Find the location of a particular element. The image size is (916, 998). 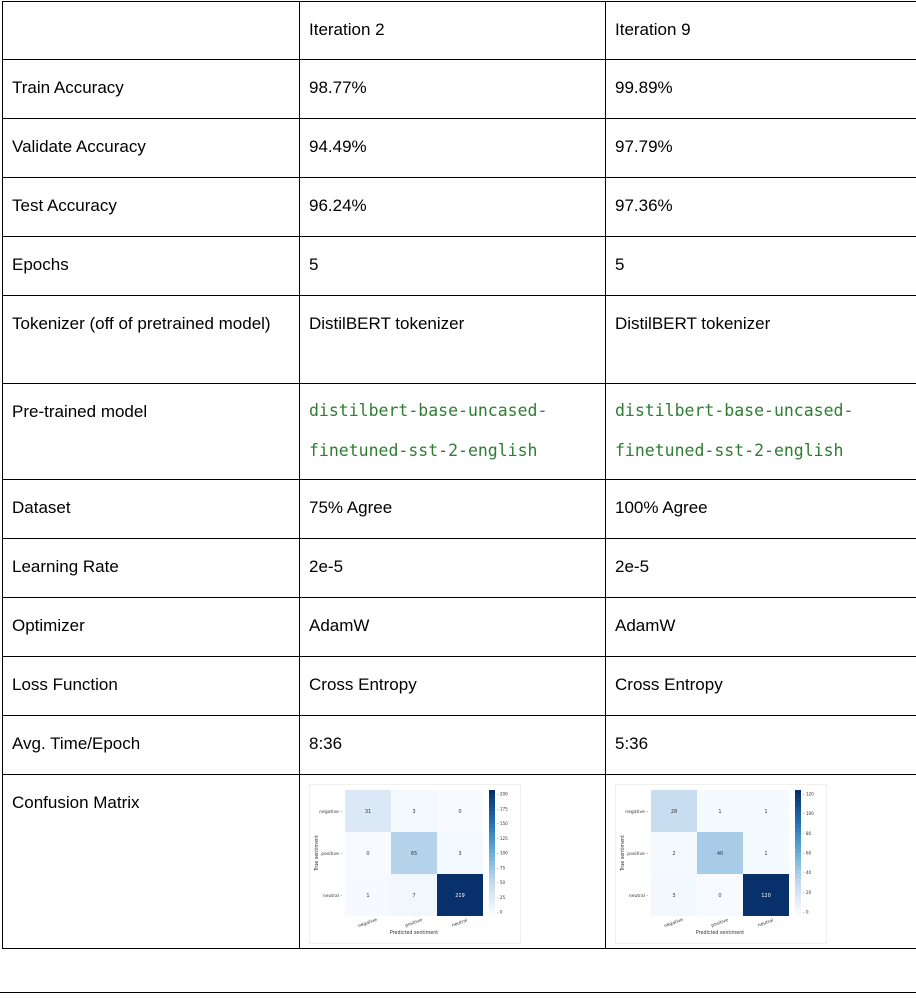

matrix-cell-value: 120 is located at coordinates (766, 896).